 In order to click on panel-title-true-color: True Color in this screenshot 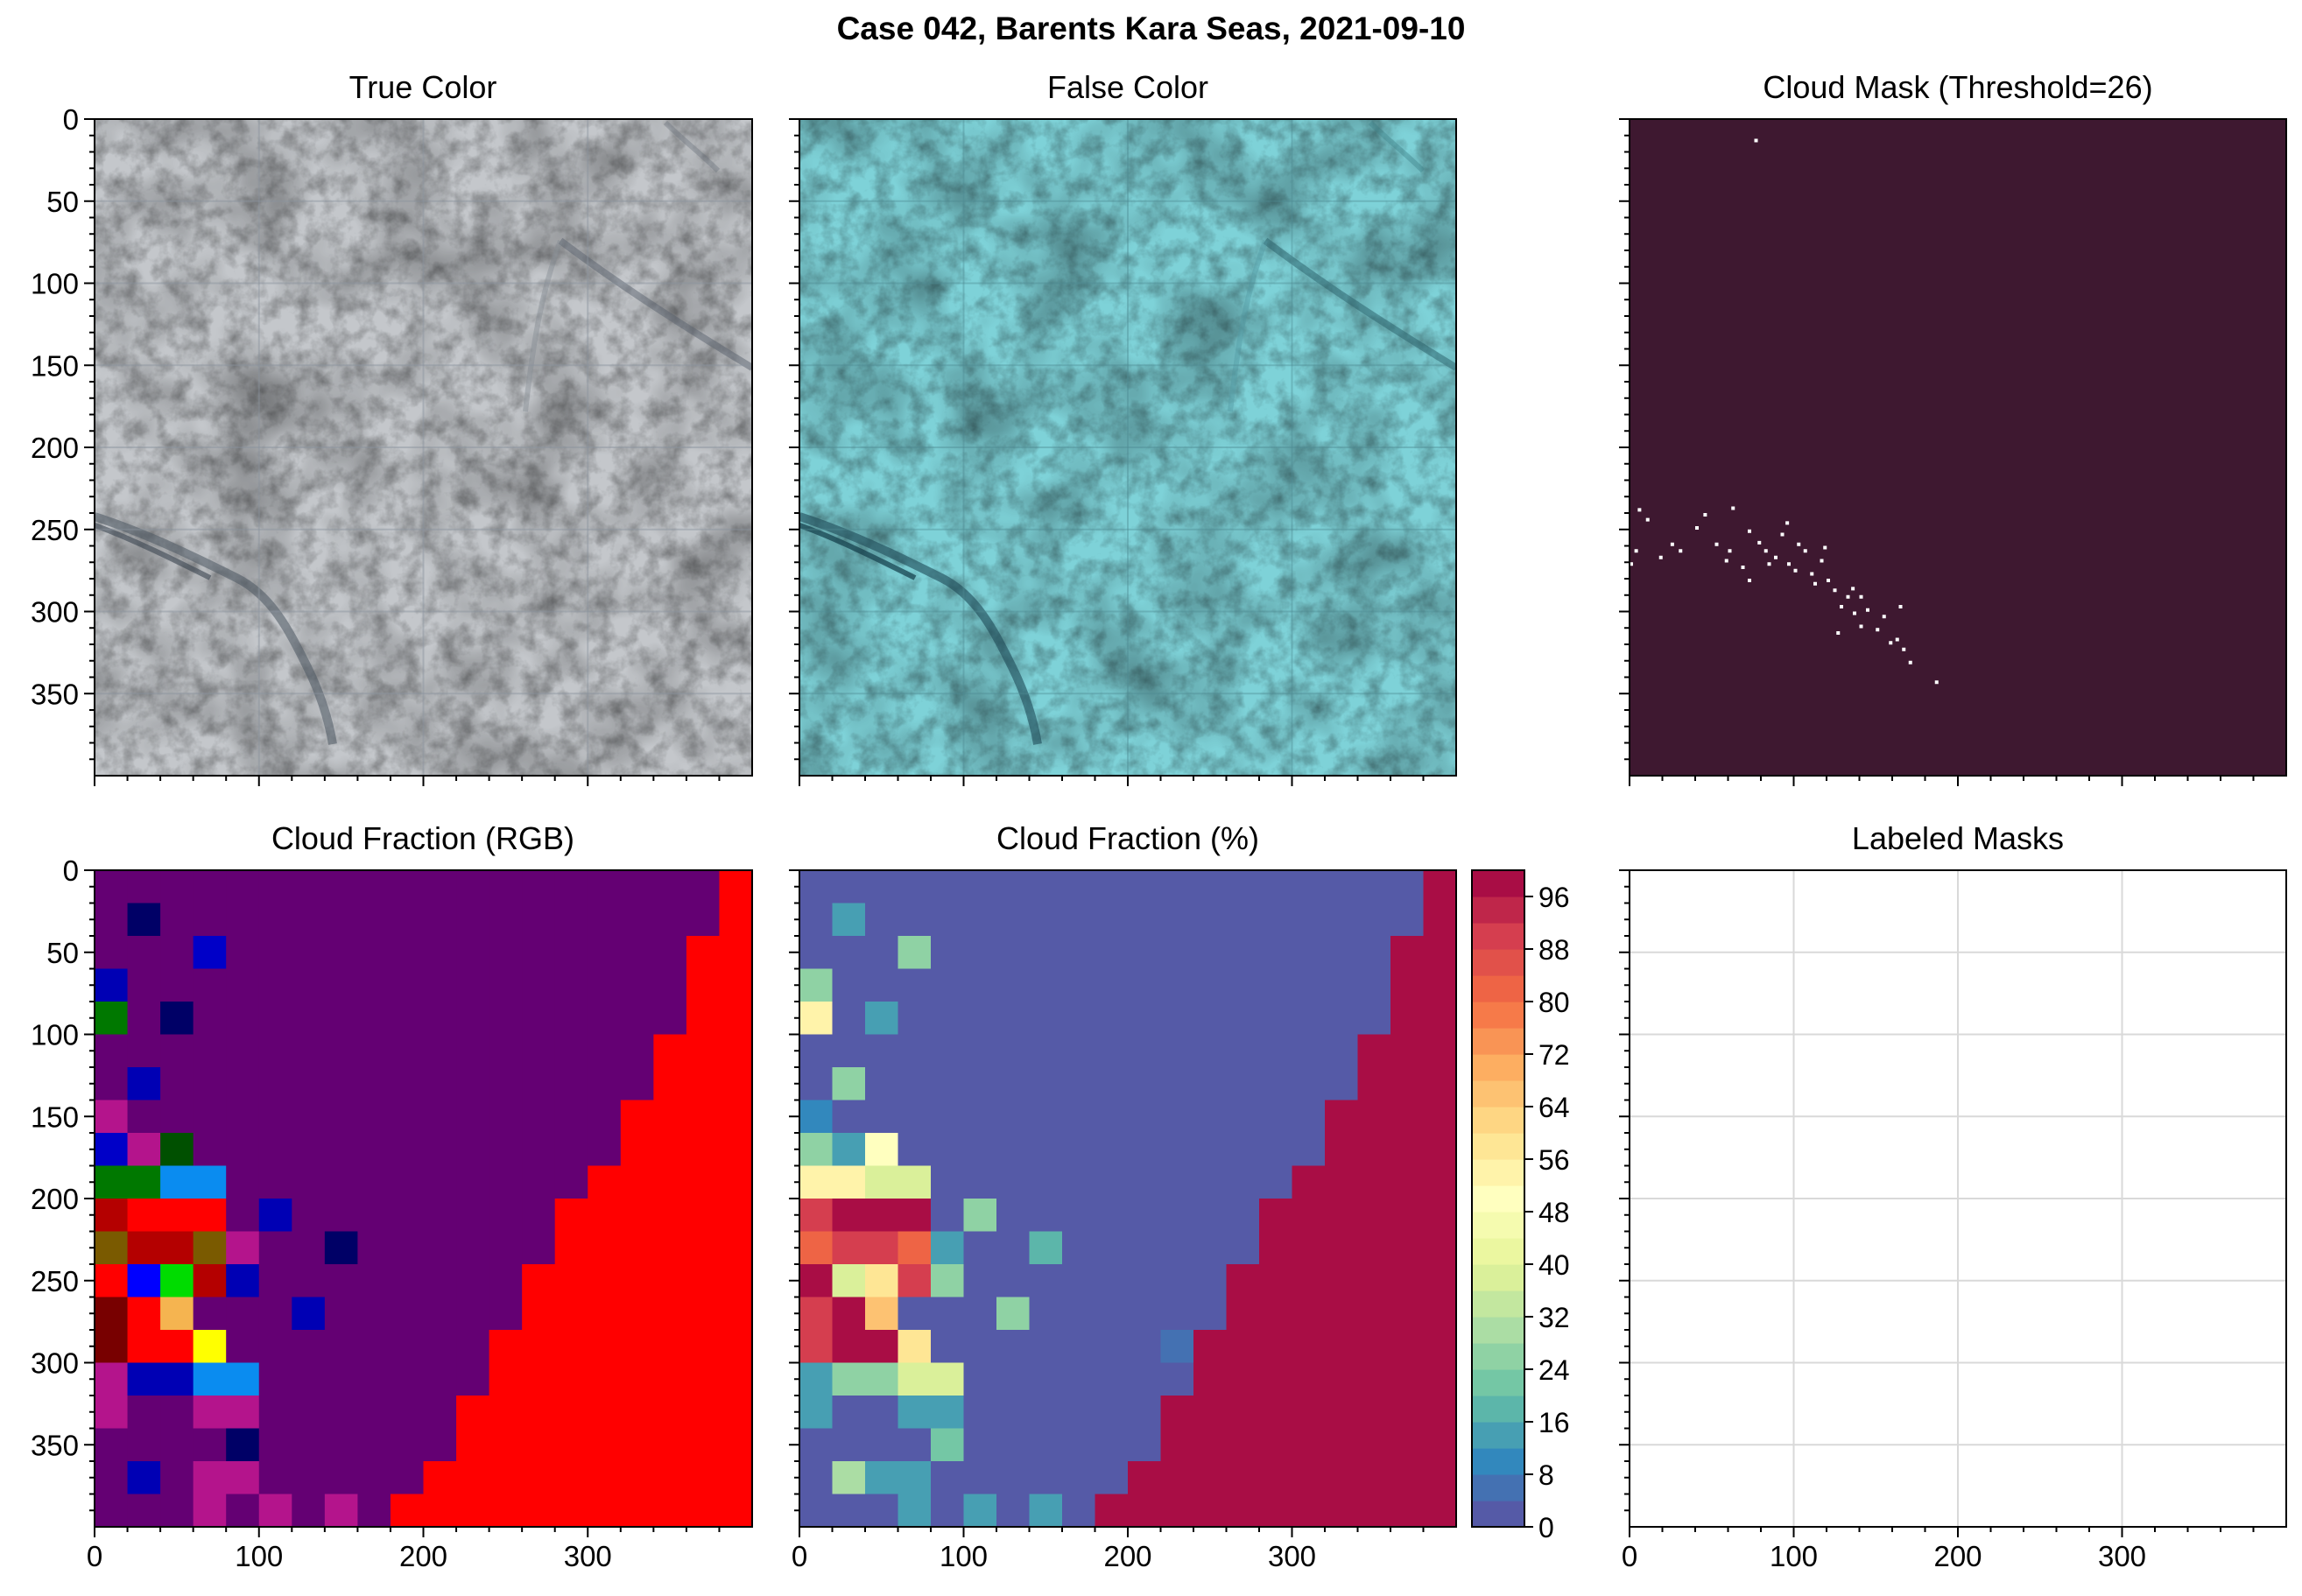, I will do `click(423, 87)`.